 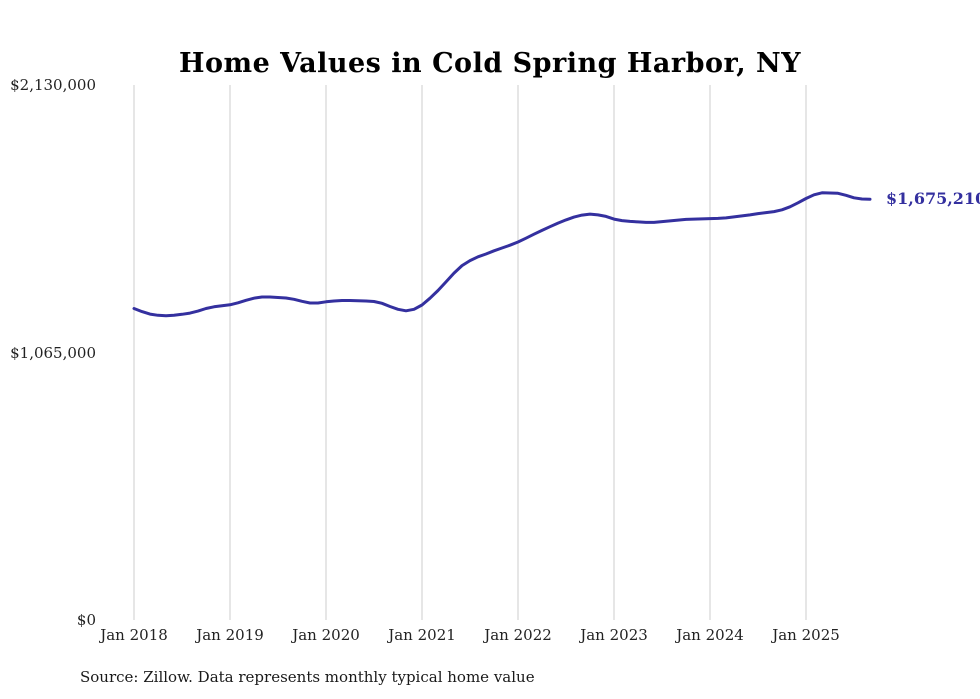 I want to click on x-tick-label: Jan 2019, so click(x=230, y=635).